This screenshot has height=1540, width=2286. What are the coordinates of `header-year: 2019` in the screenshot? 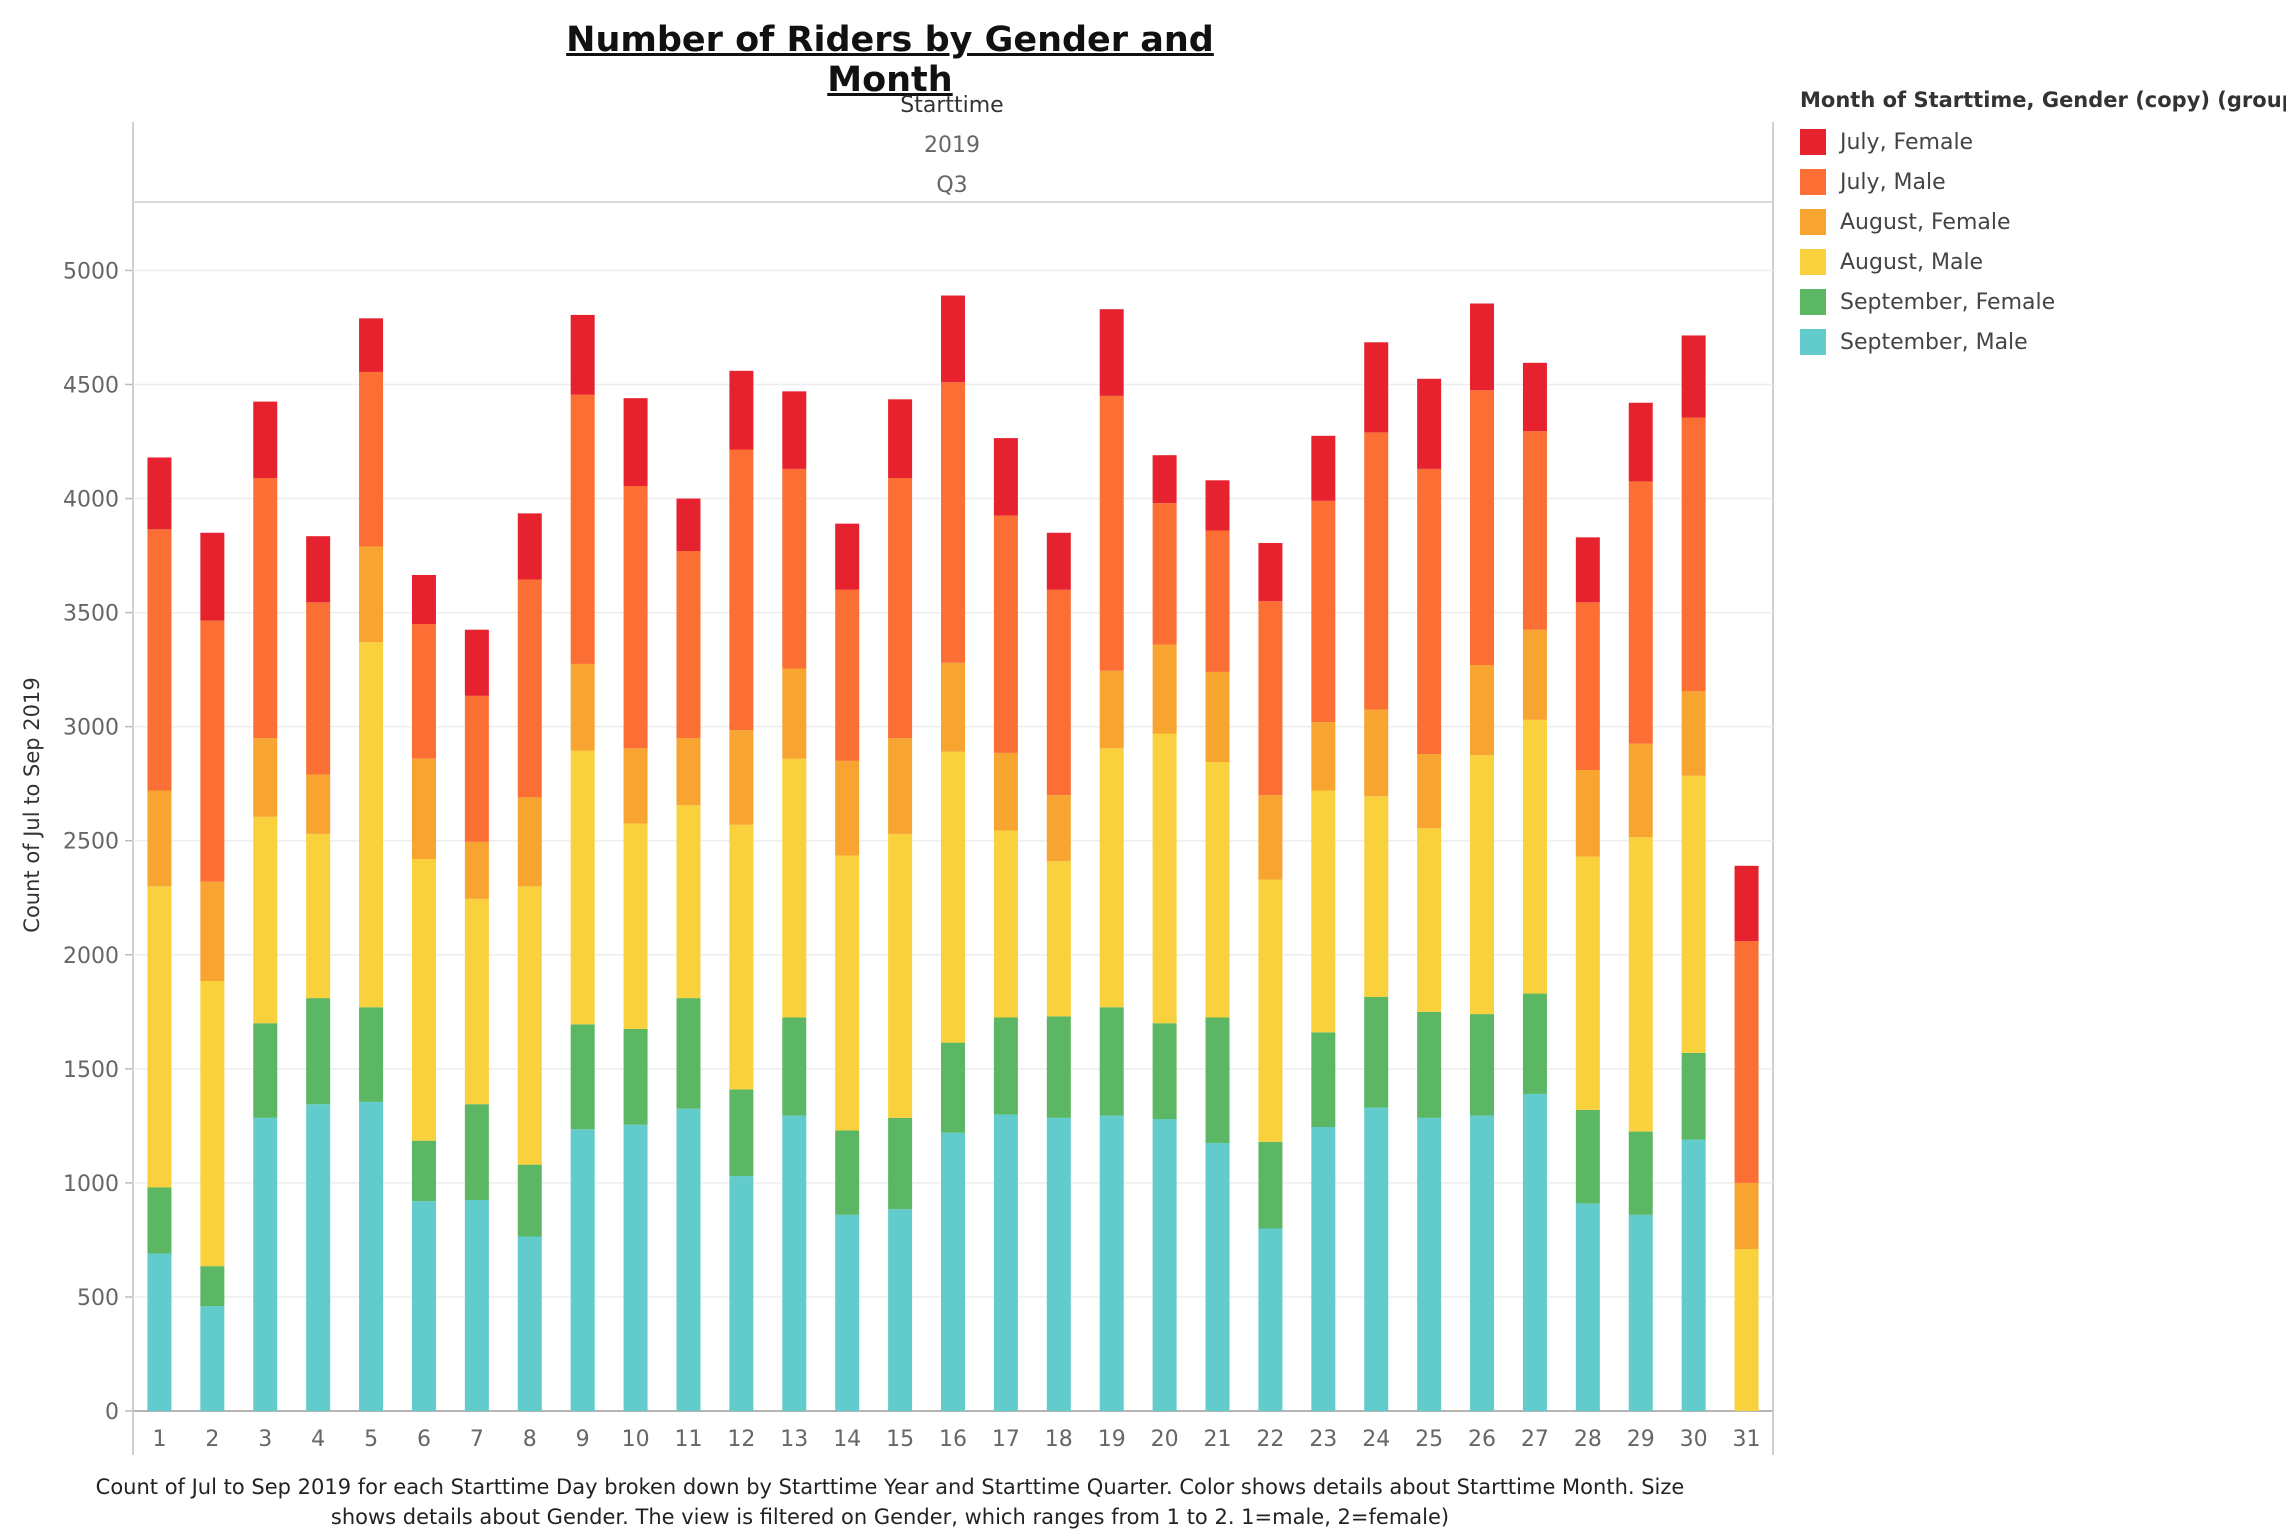 It's located at (952, 145).